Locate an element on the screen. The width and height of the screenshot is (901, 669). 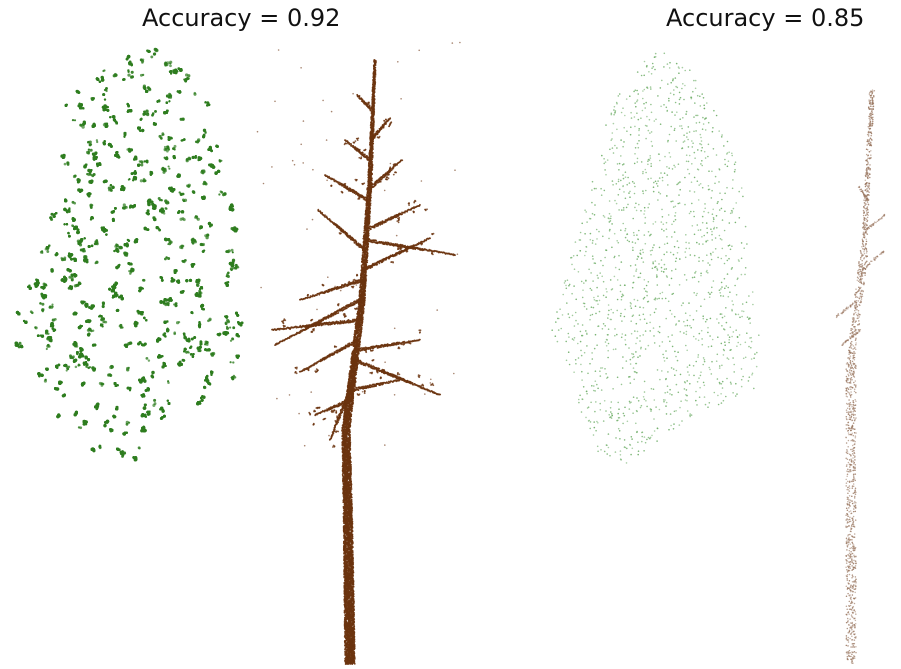
right-wood-point-cloud is located at coordinates (860, 376).